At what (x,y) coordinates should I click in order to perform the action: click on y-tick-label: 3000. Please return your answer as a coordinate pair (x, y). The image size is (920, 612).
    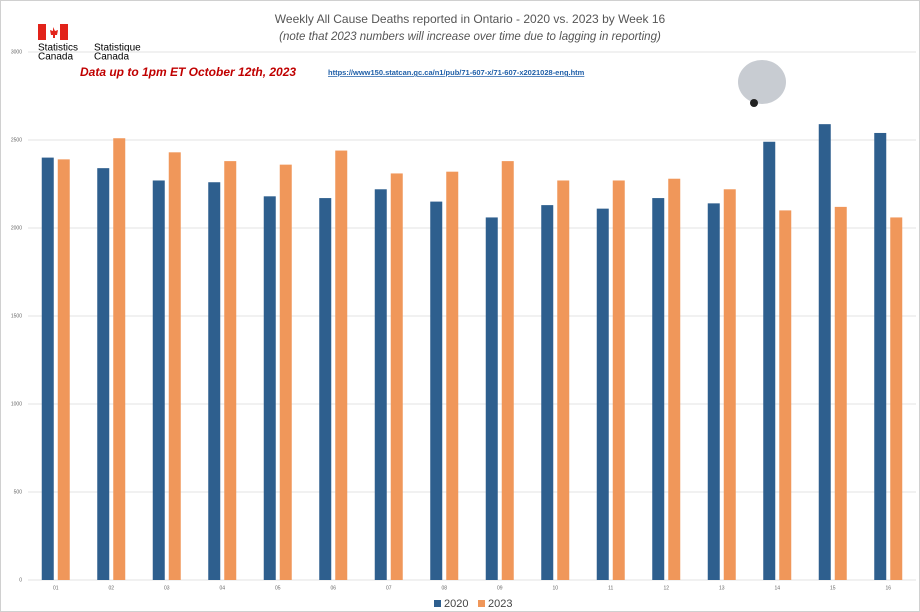
    Looking at the image, I should click on (16, 52).